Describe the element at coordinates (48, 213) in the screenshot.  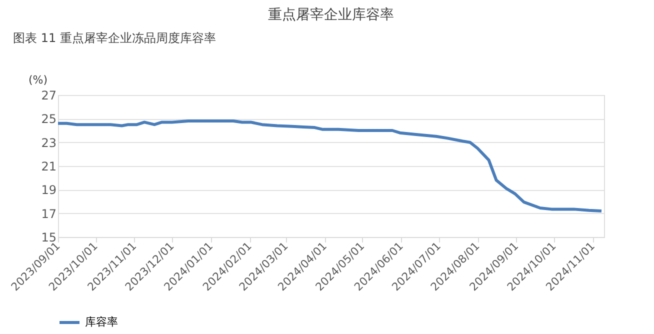
I see `y-tick-label: 17` at that location.